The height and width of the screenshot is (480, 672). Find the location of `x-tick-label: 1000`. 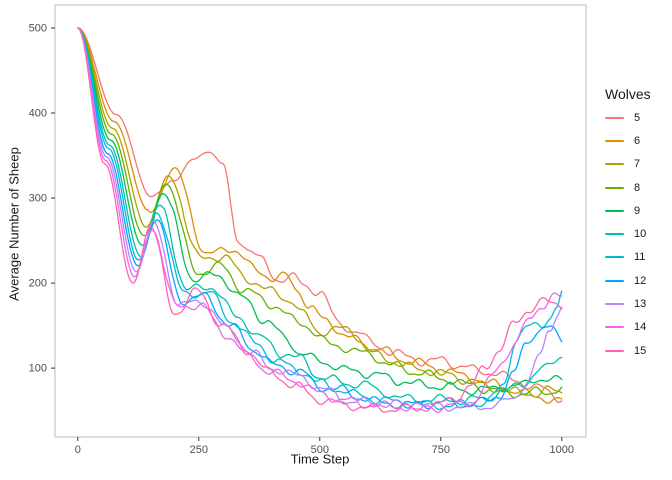

x-tick-label: 1000 is located at coordinates (562, 450).